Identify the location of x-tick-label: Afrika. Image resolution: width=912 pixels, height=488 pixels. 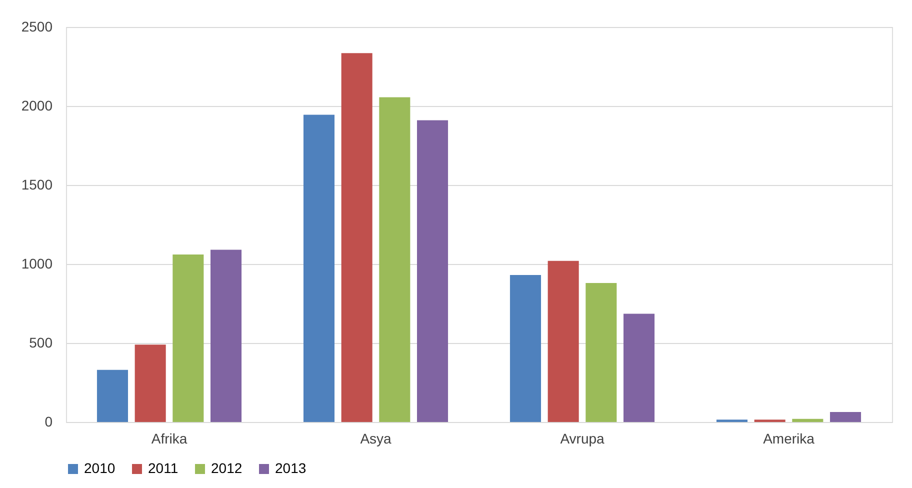
(169, 438).